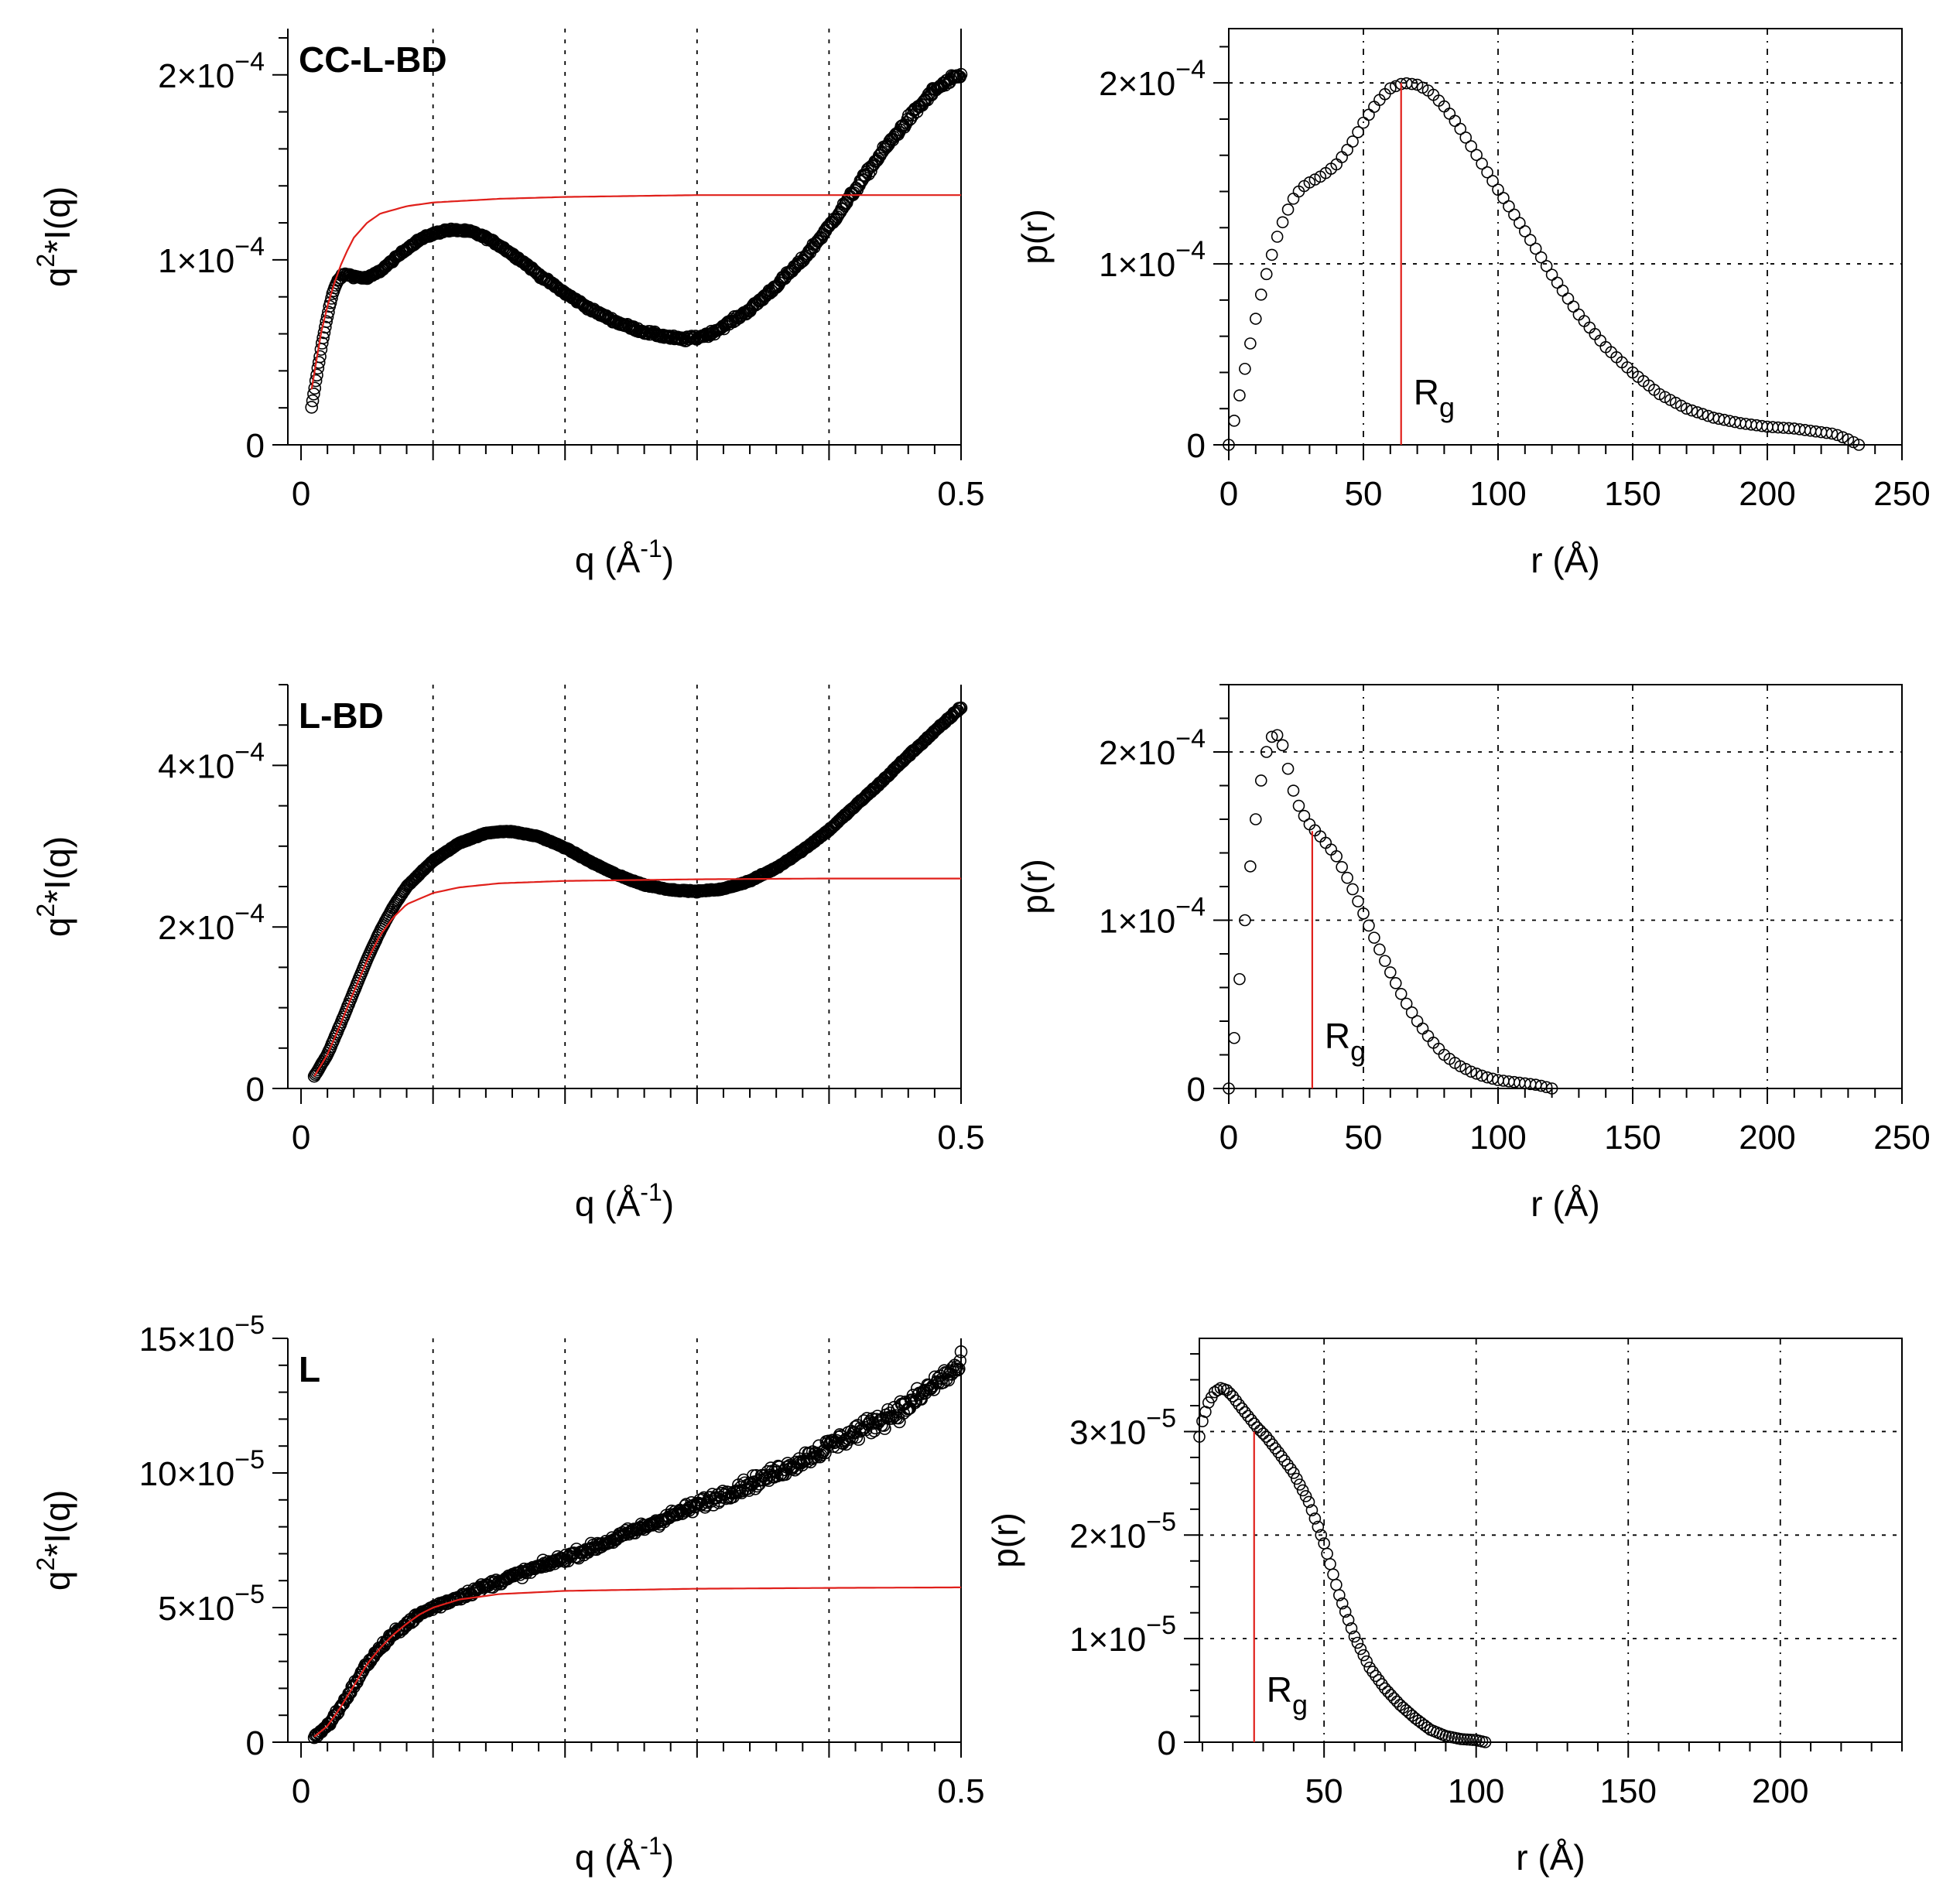 The height and width of the screenshot is (1900, 1960). Describe the element at coordinates (1300, 1705) in the screenshot. I see `rg-label-sub: g` at that location.